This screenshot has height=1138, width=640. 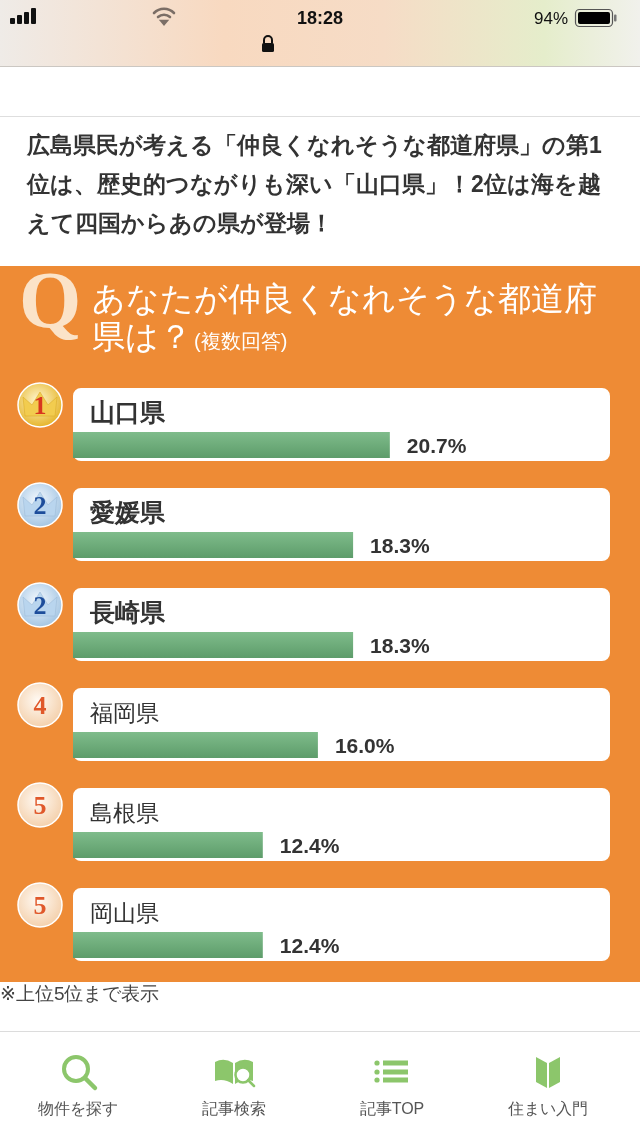 I want to click on text: ※上位5位まで表示, so click(x=80, y=993).